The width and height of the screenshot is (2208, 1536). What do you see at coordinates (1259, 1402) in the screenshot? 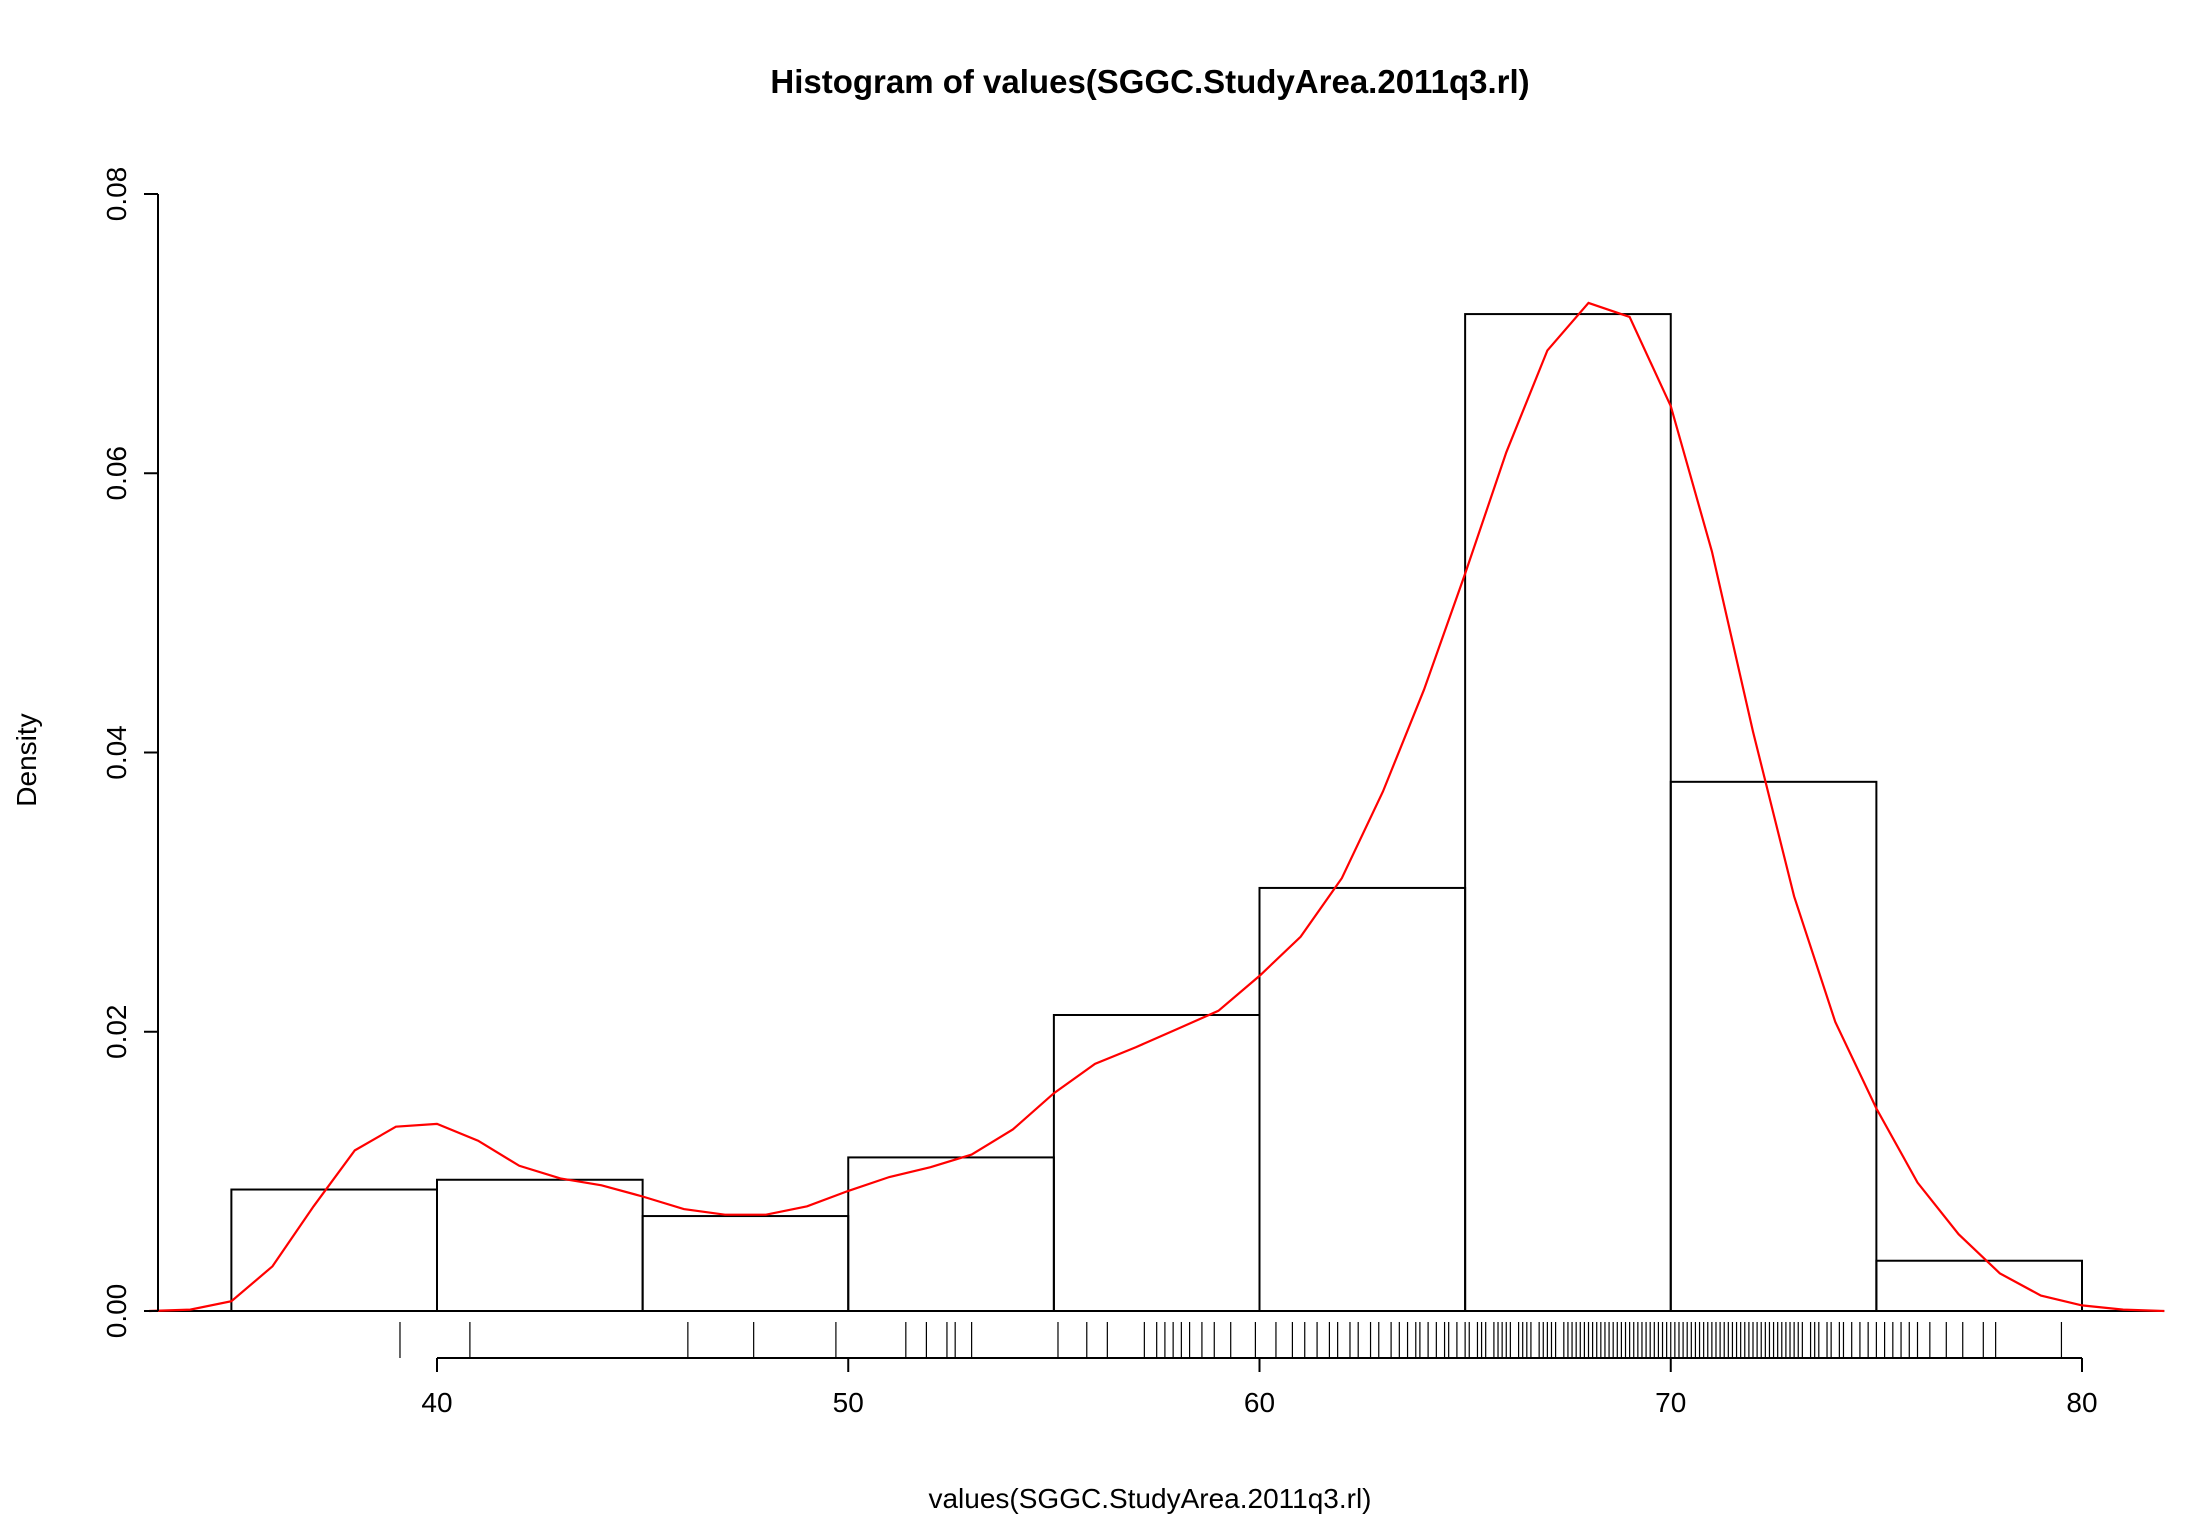
I see `x-tick-label: 60` at bounding box center [1259, 1402].